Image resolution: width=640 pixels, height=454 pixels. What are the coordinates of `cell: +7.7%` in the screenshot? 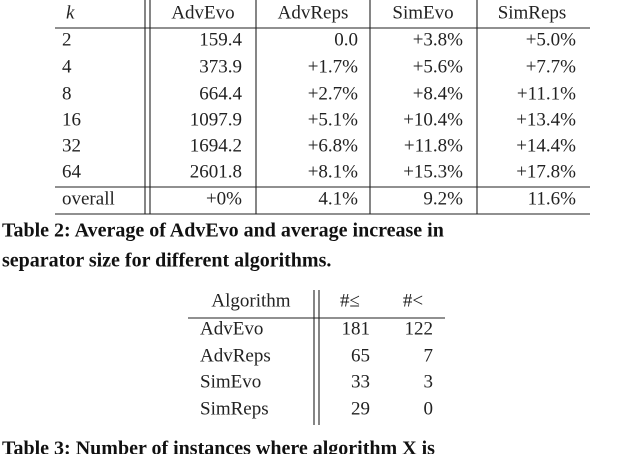 It's located at (551, 66).